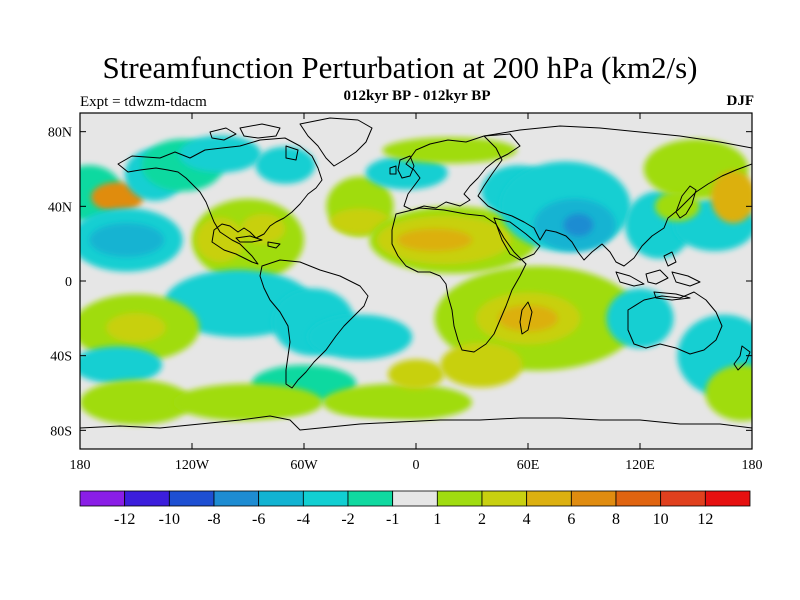  What do you see at coordinates (68, 282) in the screenshot?
I see `y-tick-label: 0` at bounding box center [68, 282].